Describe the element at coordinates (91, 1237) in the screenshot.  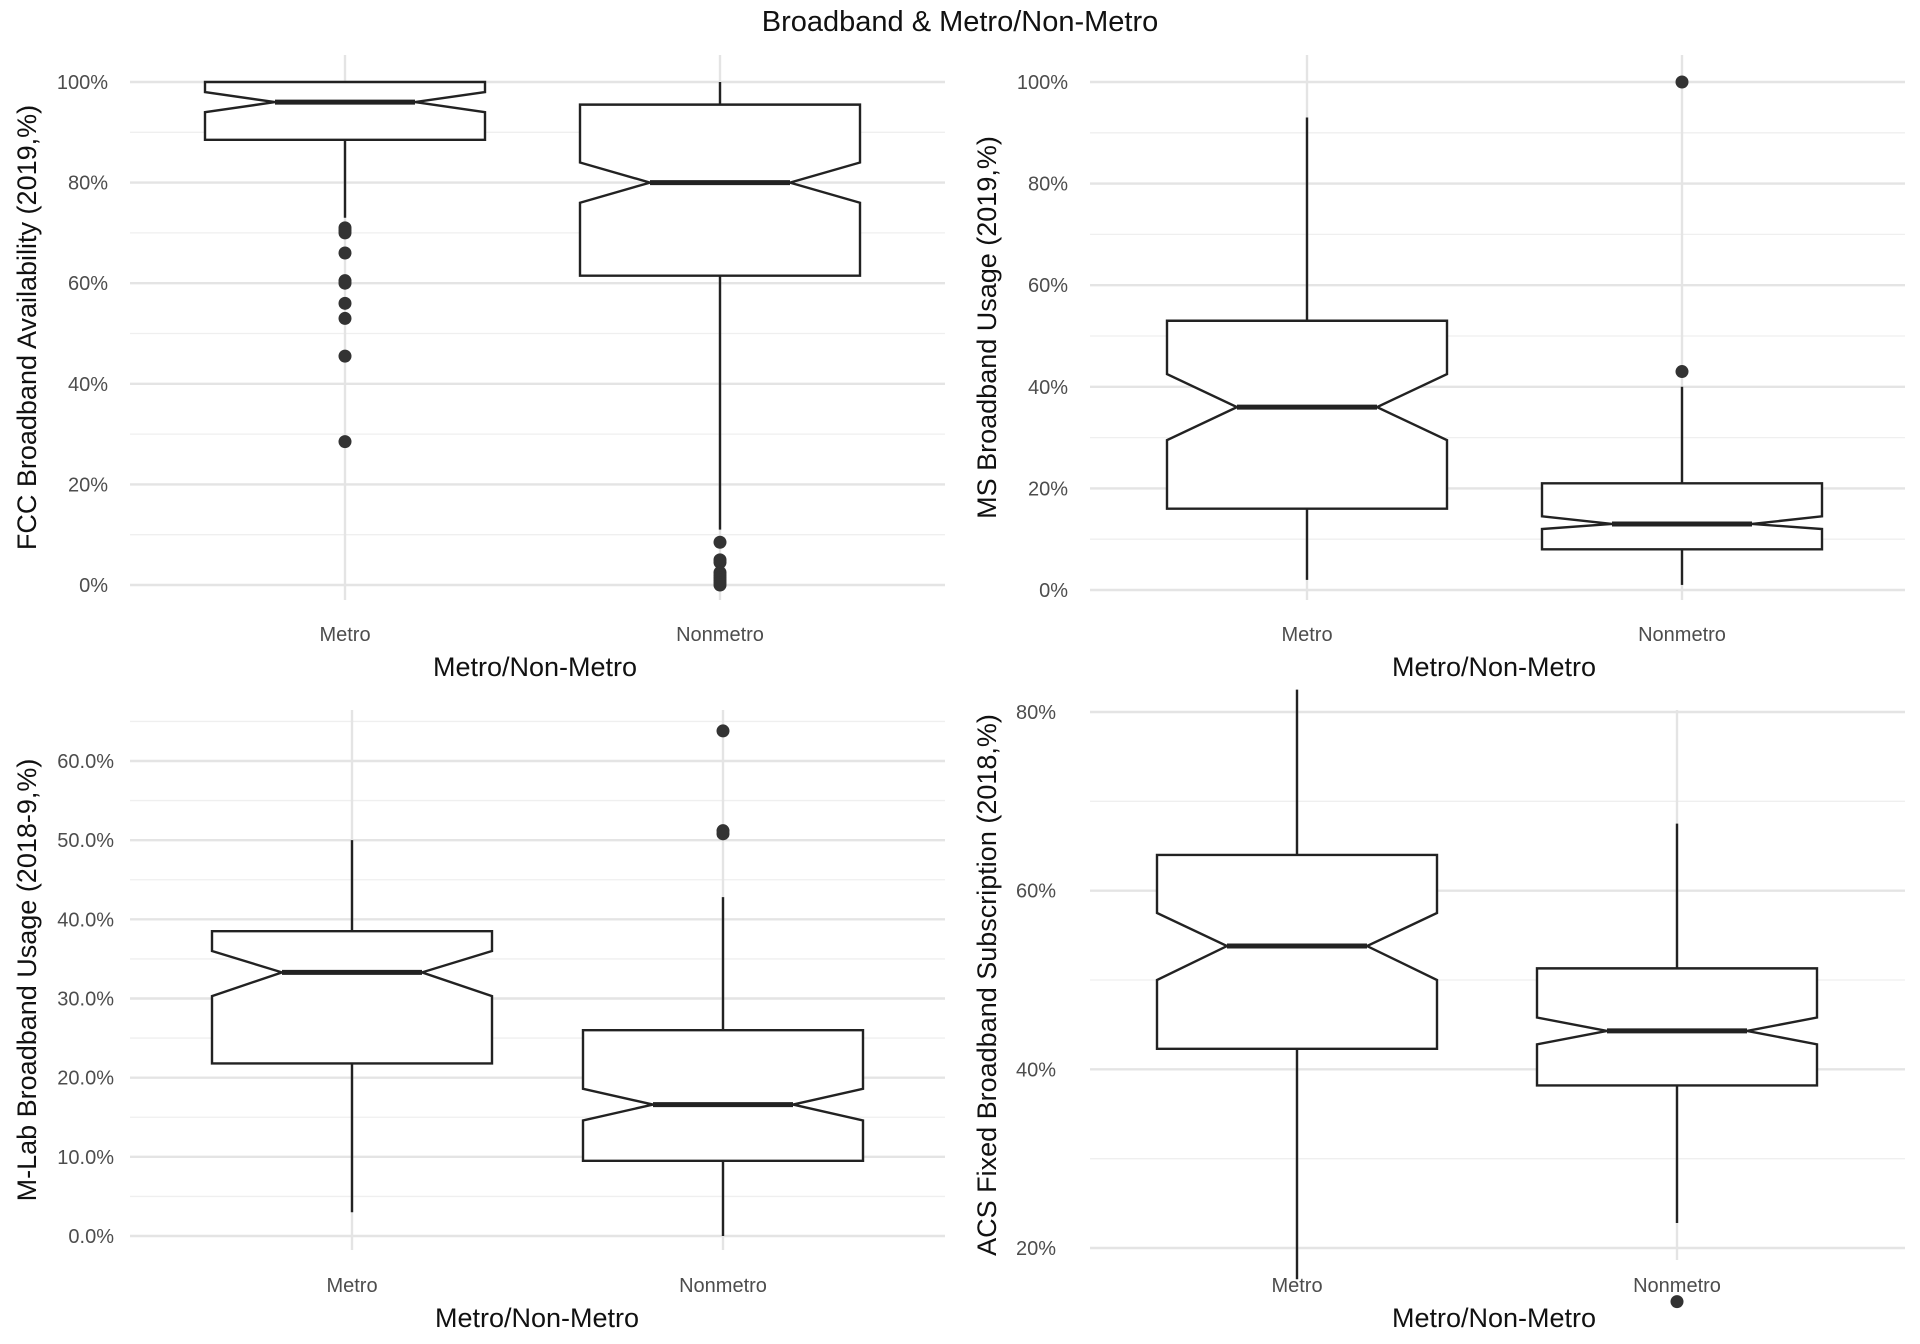
I see `y-tick-label: 0.0%` at that location.